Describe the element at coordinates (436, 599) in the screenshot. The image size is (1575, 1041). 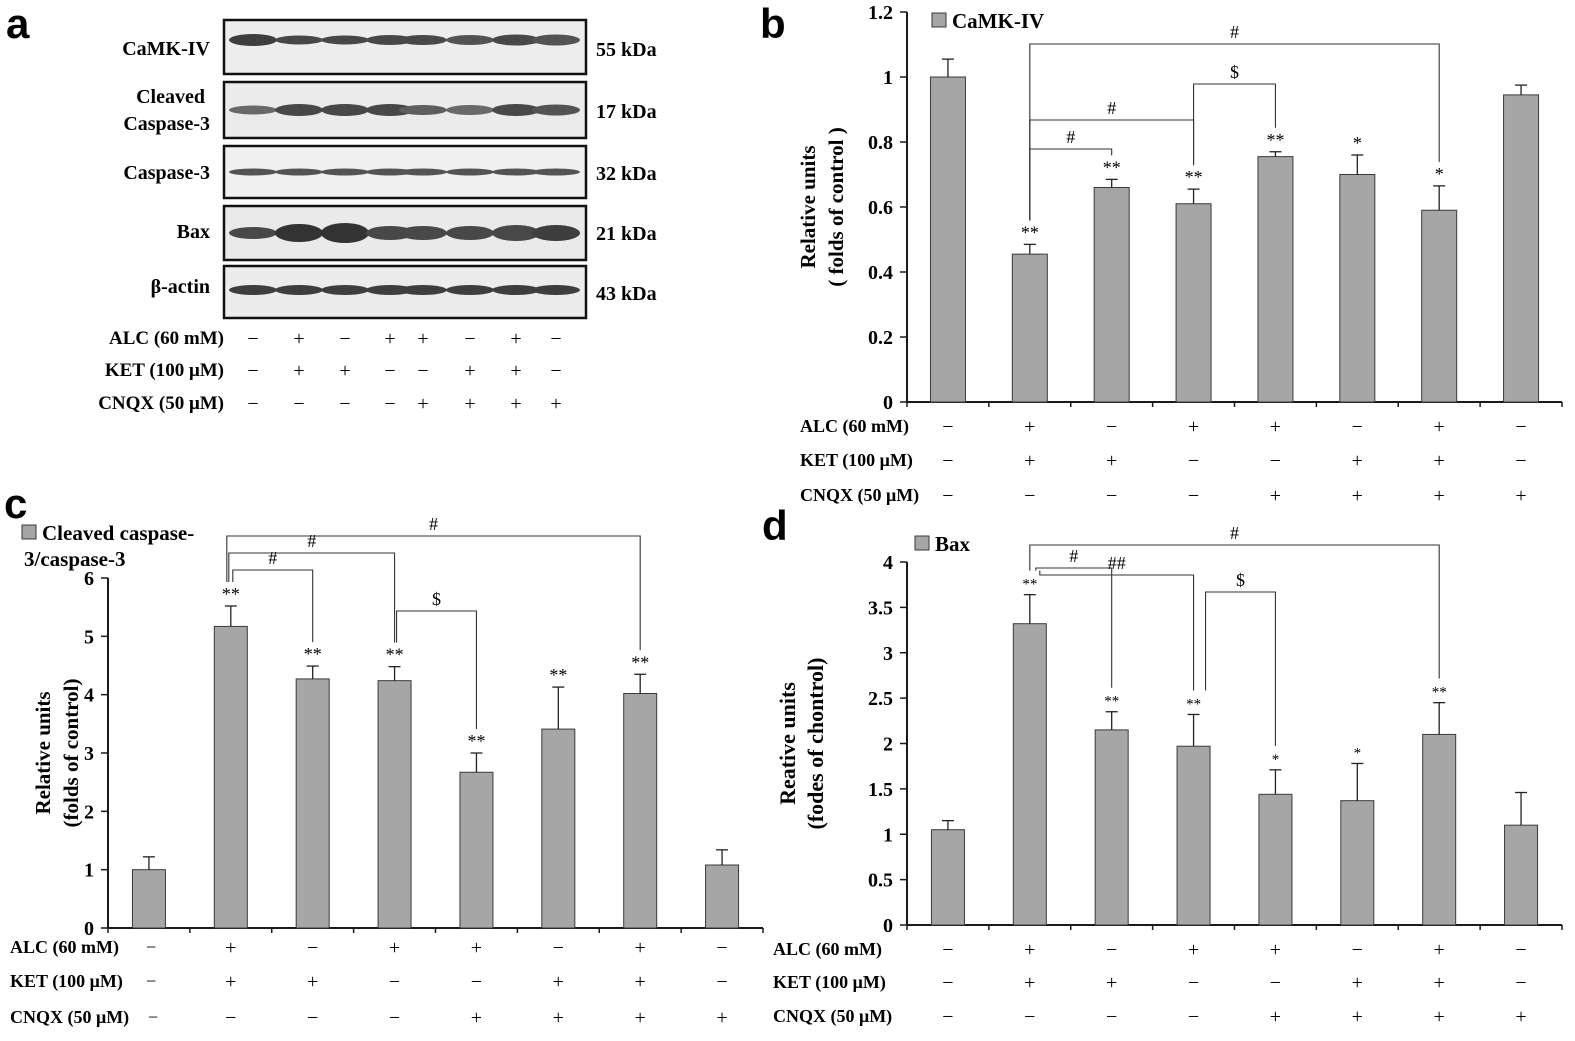
I see `bracket-label: $` at that location.